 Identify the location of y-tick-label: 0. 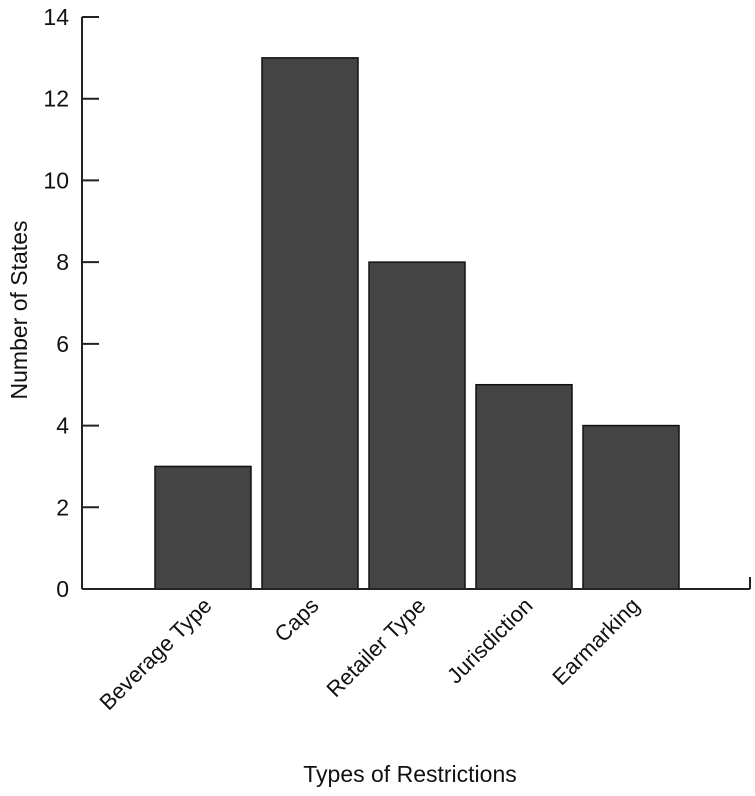
(62, 589).